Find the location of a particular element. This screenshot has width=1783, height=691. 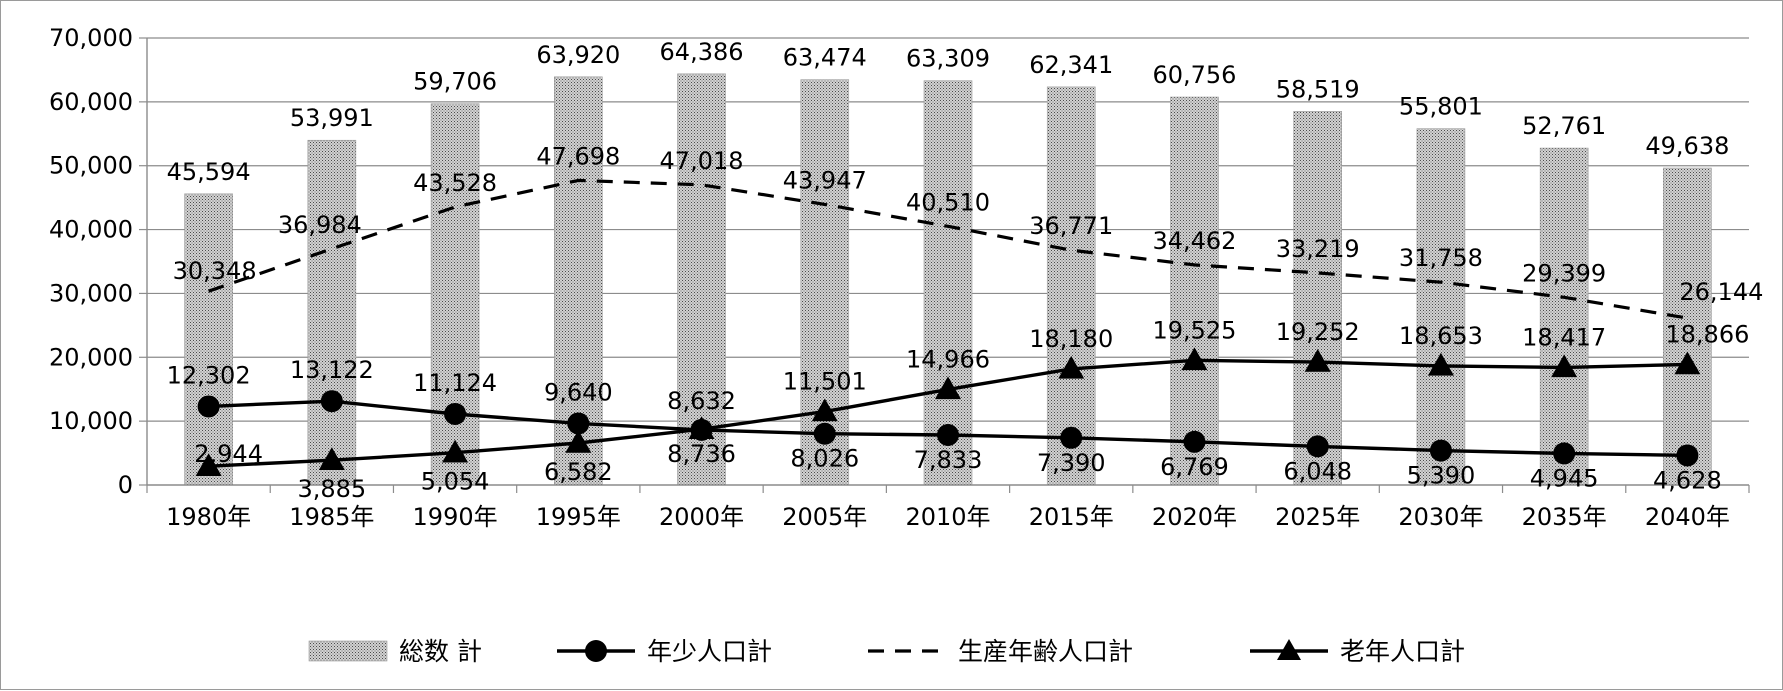

x-tick-label: 1995年 is located at coordinates (578, 517).